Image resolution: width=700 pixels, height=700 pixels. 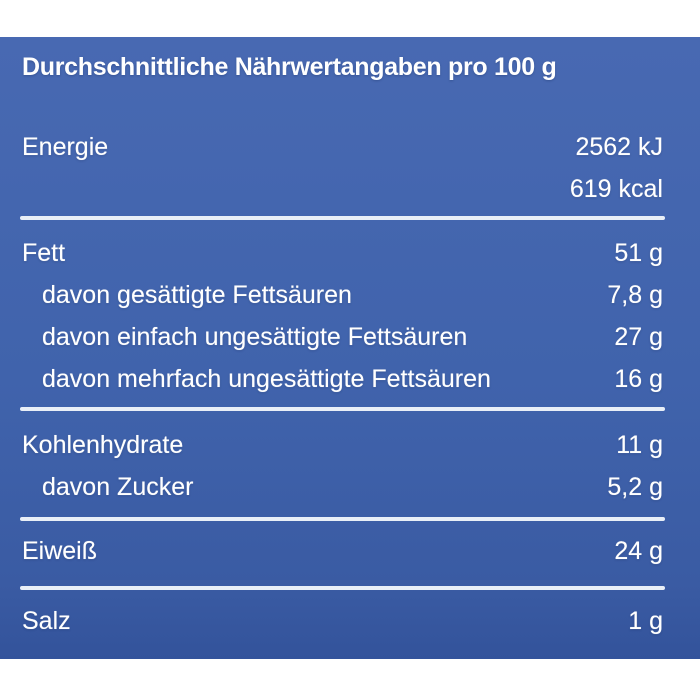 I want to click on nutrition-row-kohlenhydrate: Kohlenhydrate 11 g, so click(x=342, y=445).